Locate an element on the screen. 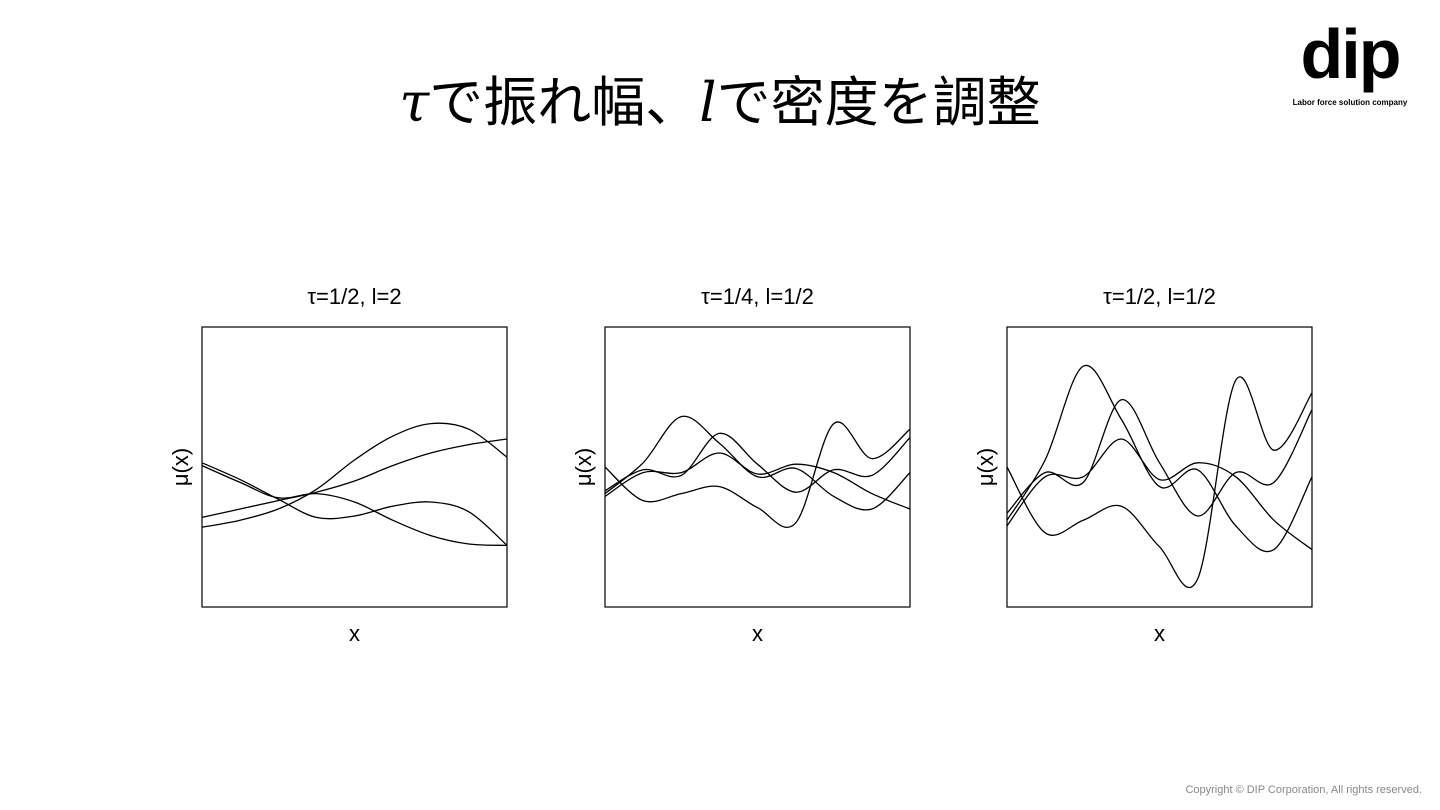 The image size is (1440, 810). chart-title: τ=1/4, l=1/2 is located at coordinates (757, 296).